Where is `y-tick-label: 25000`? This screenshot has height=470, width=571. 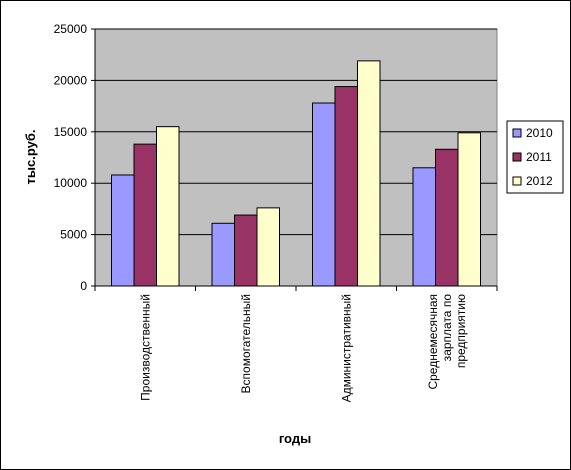 y-tick-label: 25000 is located at coordinates (71, 29).